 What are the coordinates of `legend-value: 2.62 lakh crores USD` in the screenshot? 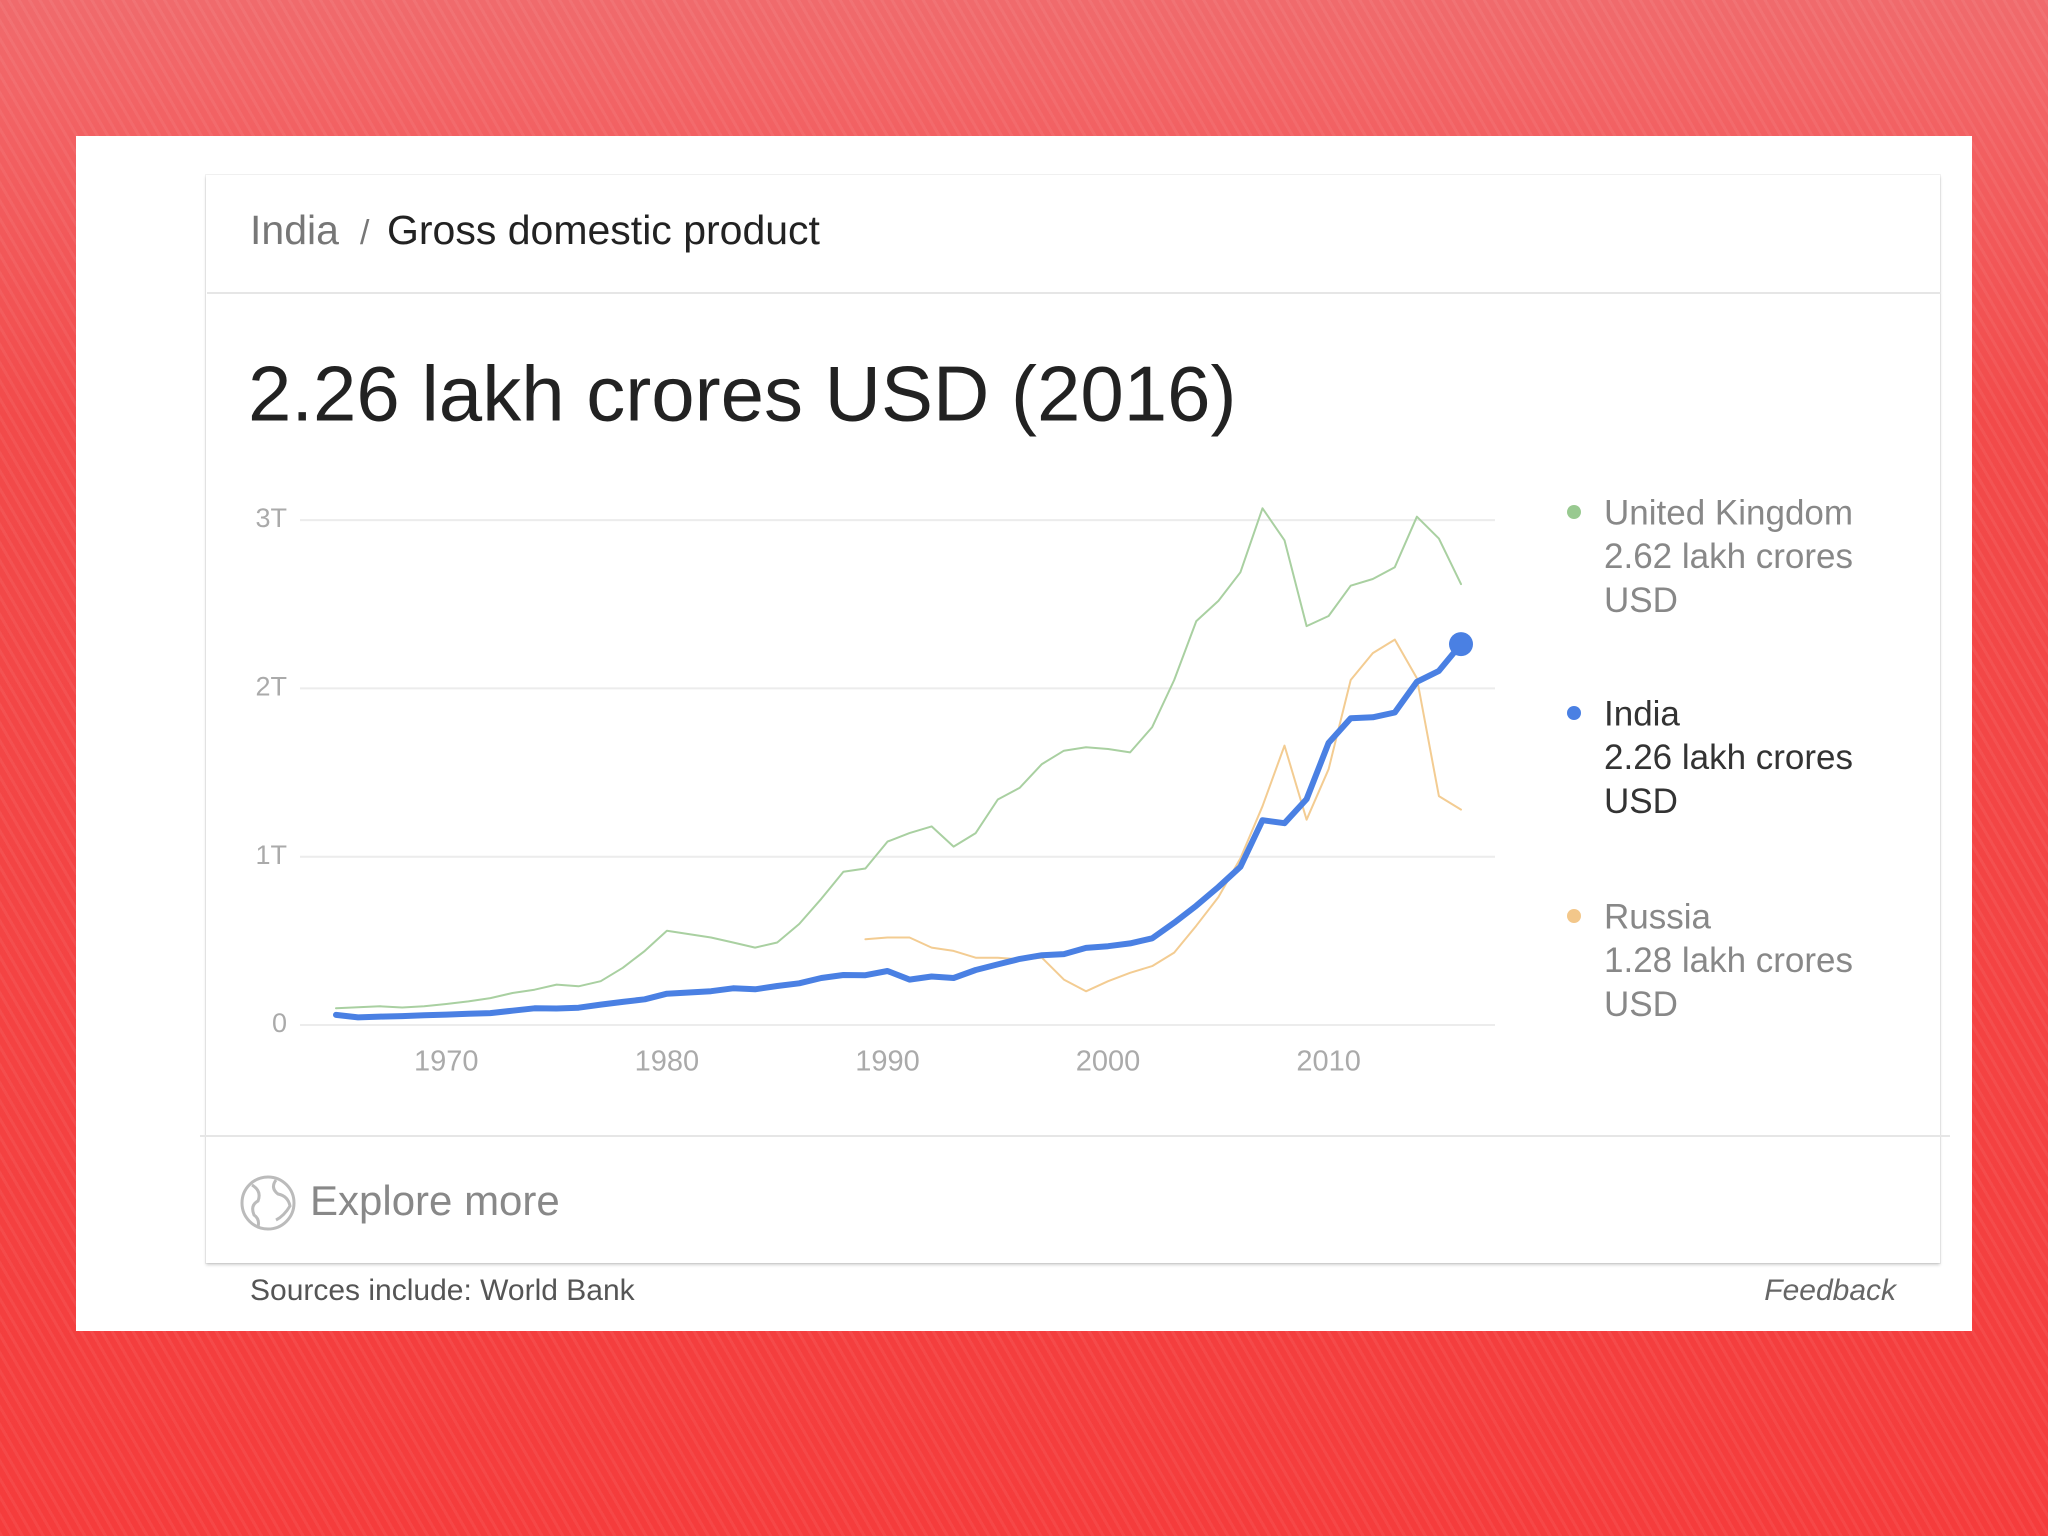 It's located at (1728, 578).